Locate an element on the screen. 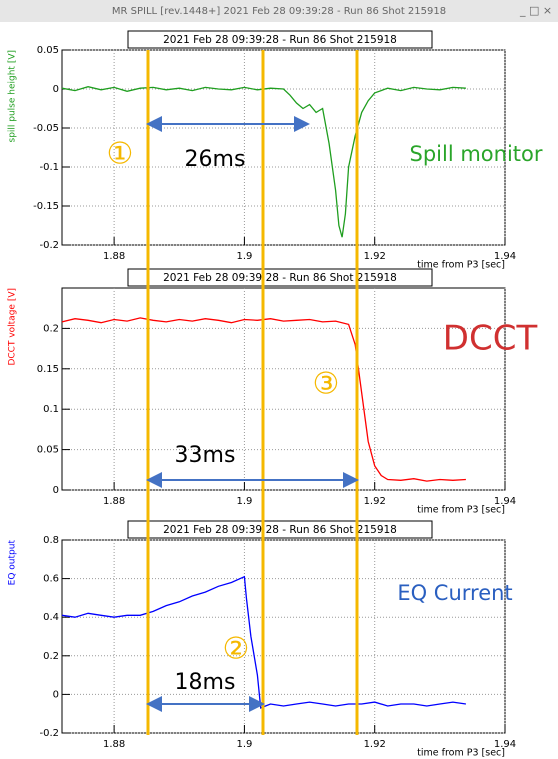 The height and width of the screenshot is (759, 558). title-bar is located at coordinates (279, 11).